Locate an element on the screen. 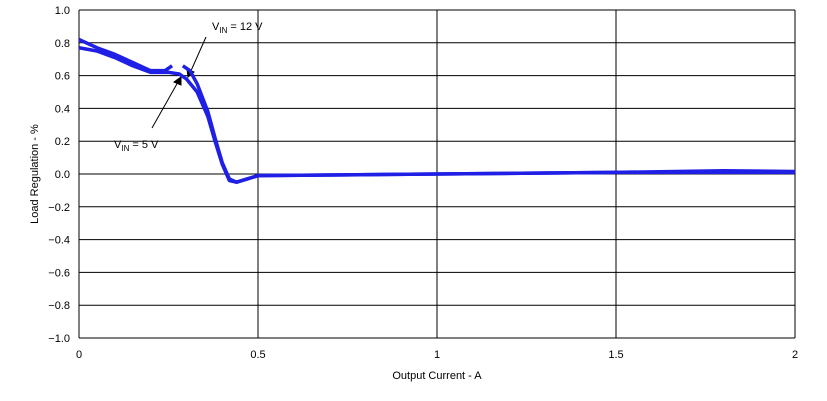 This screenshot has height=401, width=827. y-tick-label: 0.2 is located at coordinates (62, 142).